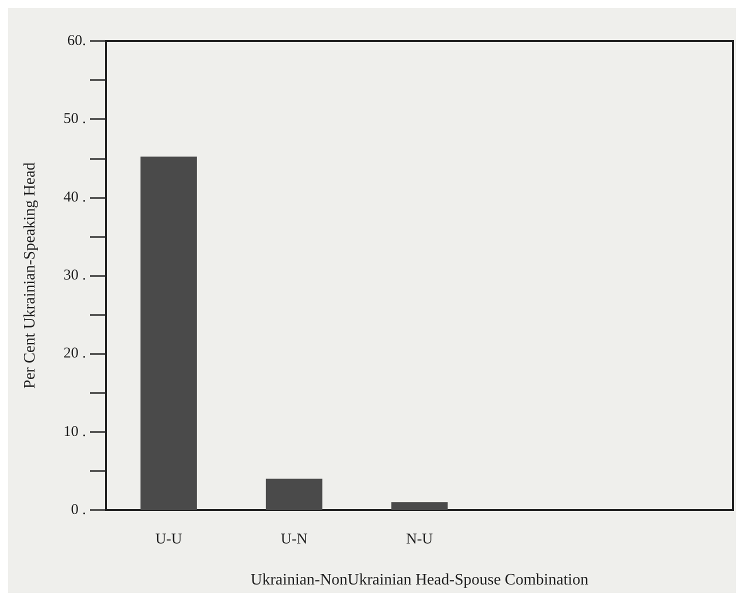 The width and height of the screenshot is (744, 601). I want to click on y-tick-label: 40 ., so click(75, 197).